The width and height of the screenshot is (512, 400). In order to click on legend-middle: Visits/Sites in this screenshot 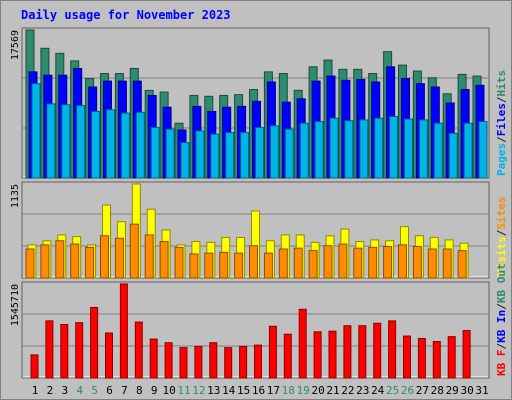, I will do `click(501, 237)`.